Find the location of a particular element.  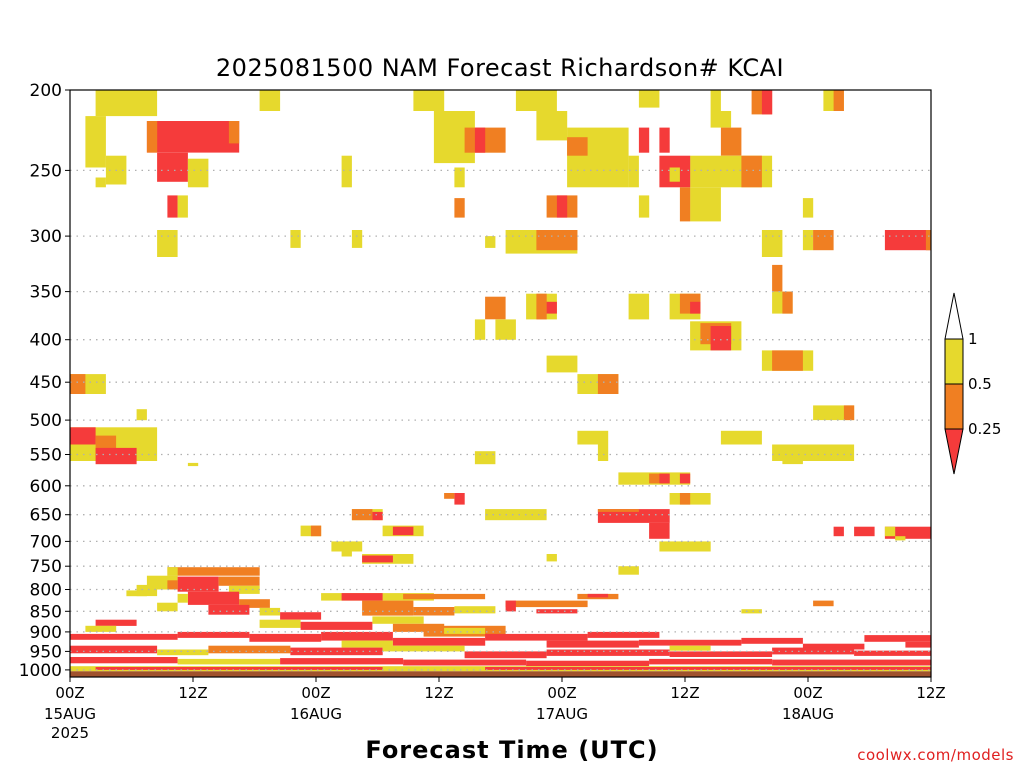

x-year-label: 2025 is located at coordinates (70, 733).